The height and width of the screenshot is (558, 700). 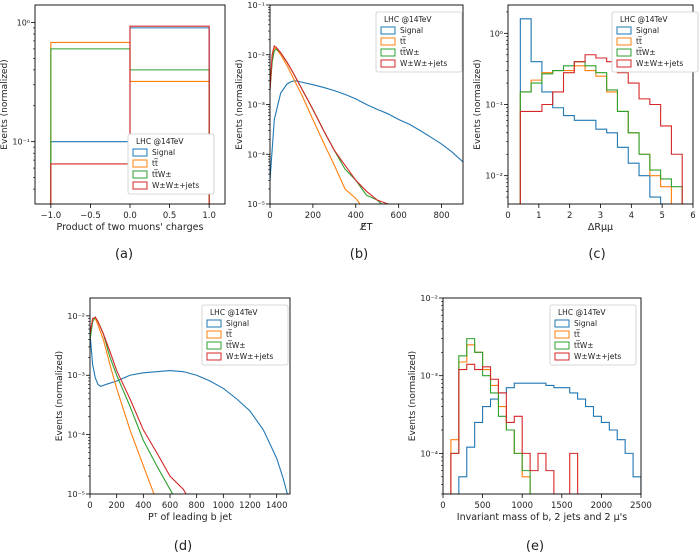 I want to click on x-tick-label-d: 200, so click(x=117, y=506).